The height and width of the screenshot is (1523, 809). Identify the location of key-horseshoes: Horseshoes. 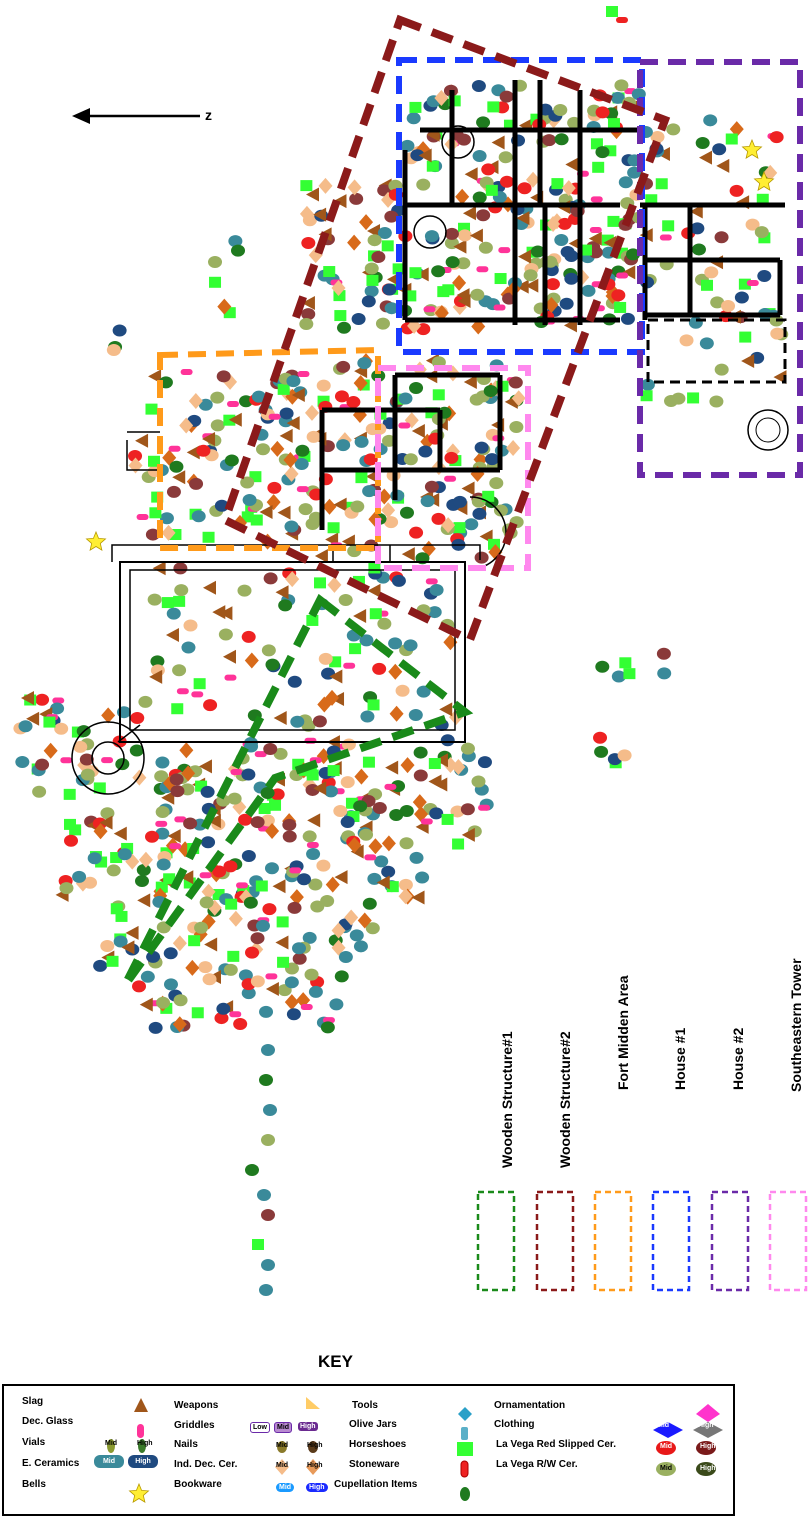
(378, 1444).